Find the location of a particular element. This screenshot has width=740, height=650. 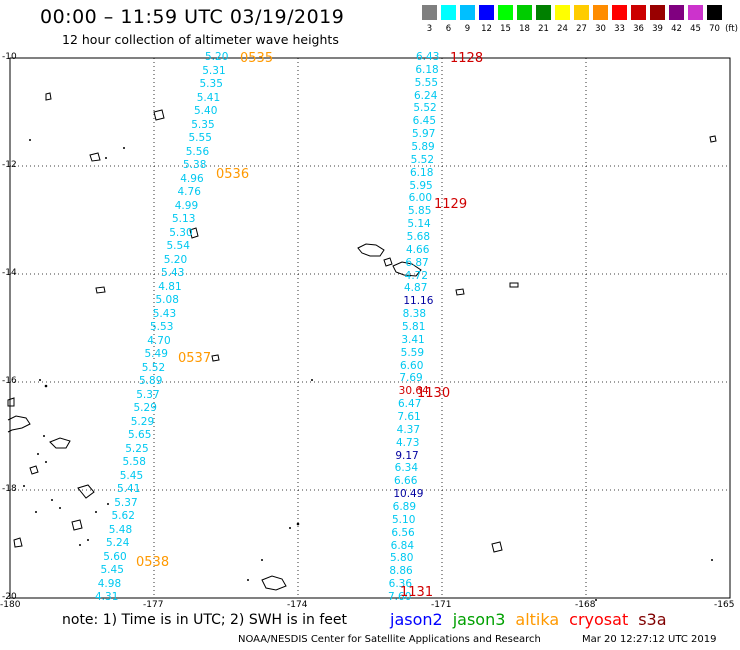

swh-value-cryosat: 5.89 is located at coordinates (423, 147).